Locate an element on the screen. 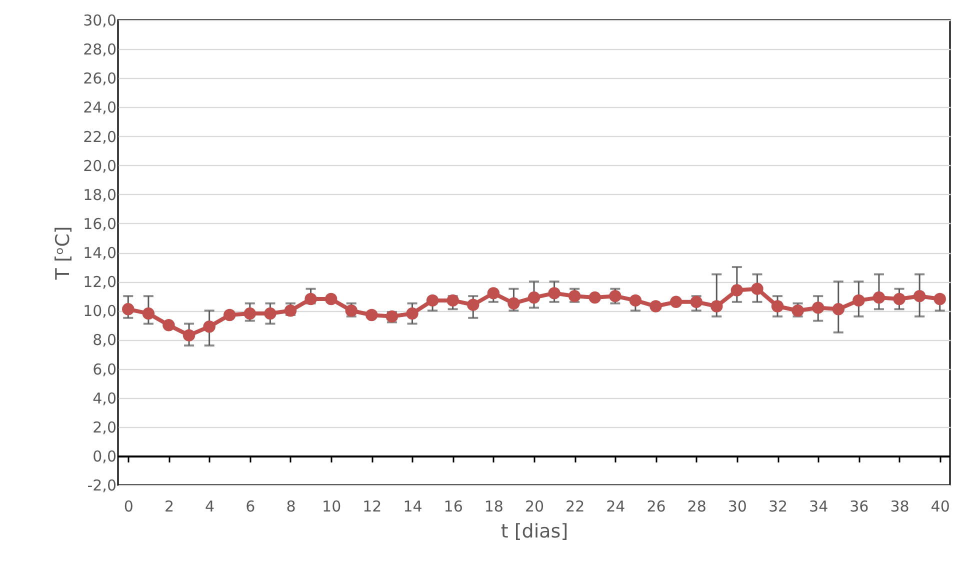 This screenshot has height=569, width=956. x-tick-label: 10 is located at coordinates (332, 507).